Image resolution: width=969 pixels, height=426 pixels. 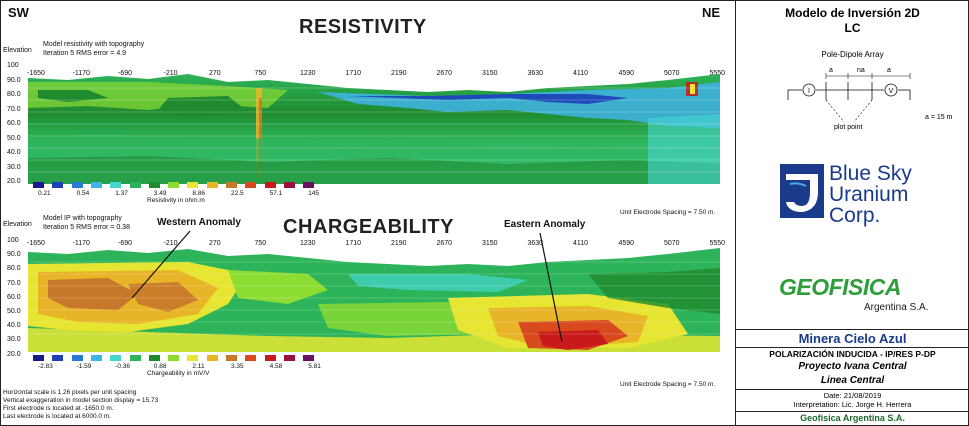 I want to click on chargeability-x-tick: 4110, so click(x=581, y=243).